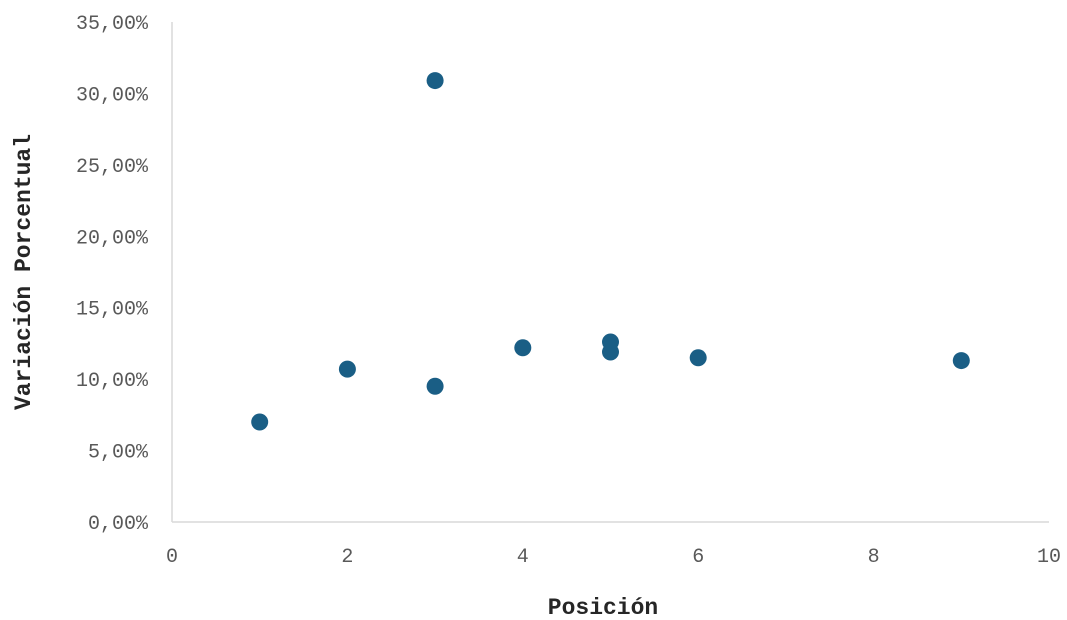 The height and width of the screenshot is (620, 1067). What do you see at coordinates (613, 557) in the screenshot?
I see `x-axis-ticks: 0 2 4 6 8 10` at bounding box center [613, 557].